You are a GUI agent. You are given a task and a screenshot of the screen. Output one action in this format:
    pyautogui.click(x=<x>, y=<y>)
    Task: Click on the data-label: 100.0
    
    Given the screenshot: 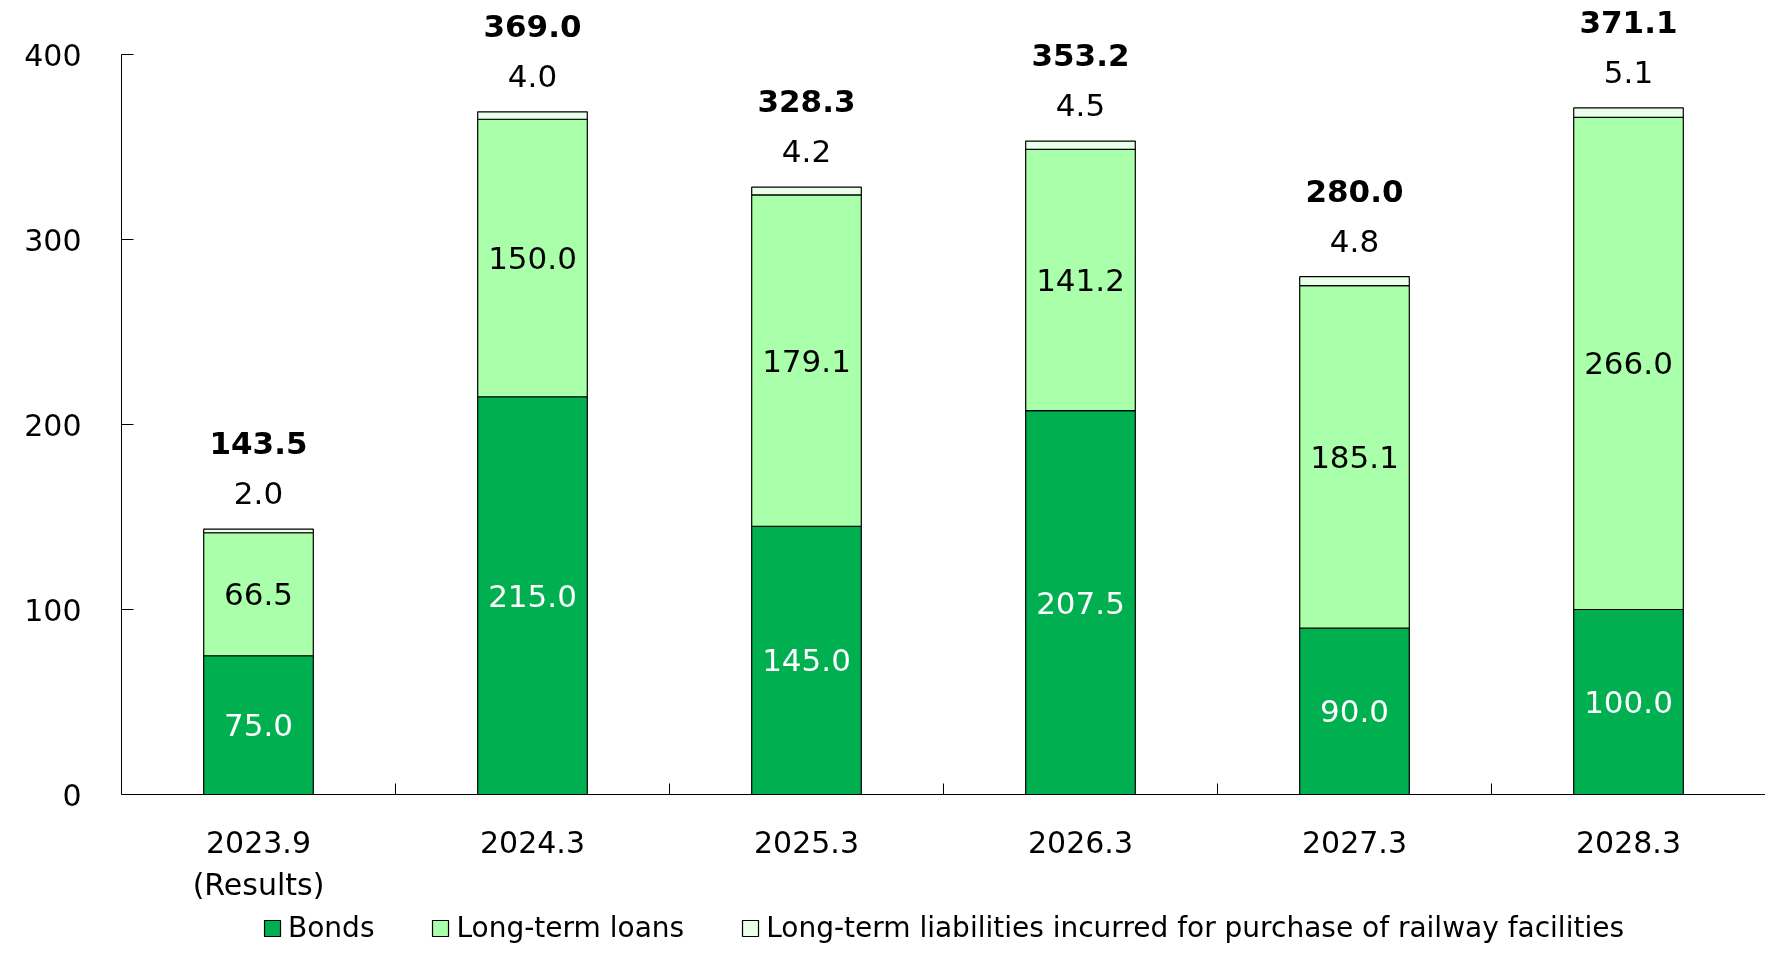 What is the action you would take?
    pyautogui.click(x=1628, y=702)
    